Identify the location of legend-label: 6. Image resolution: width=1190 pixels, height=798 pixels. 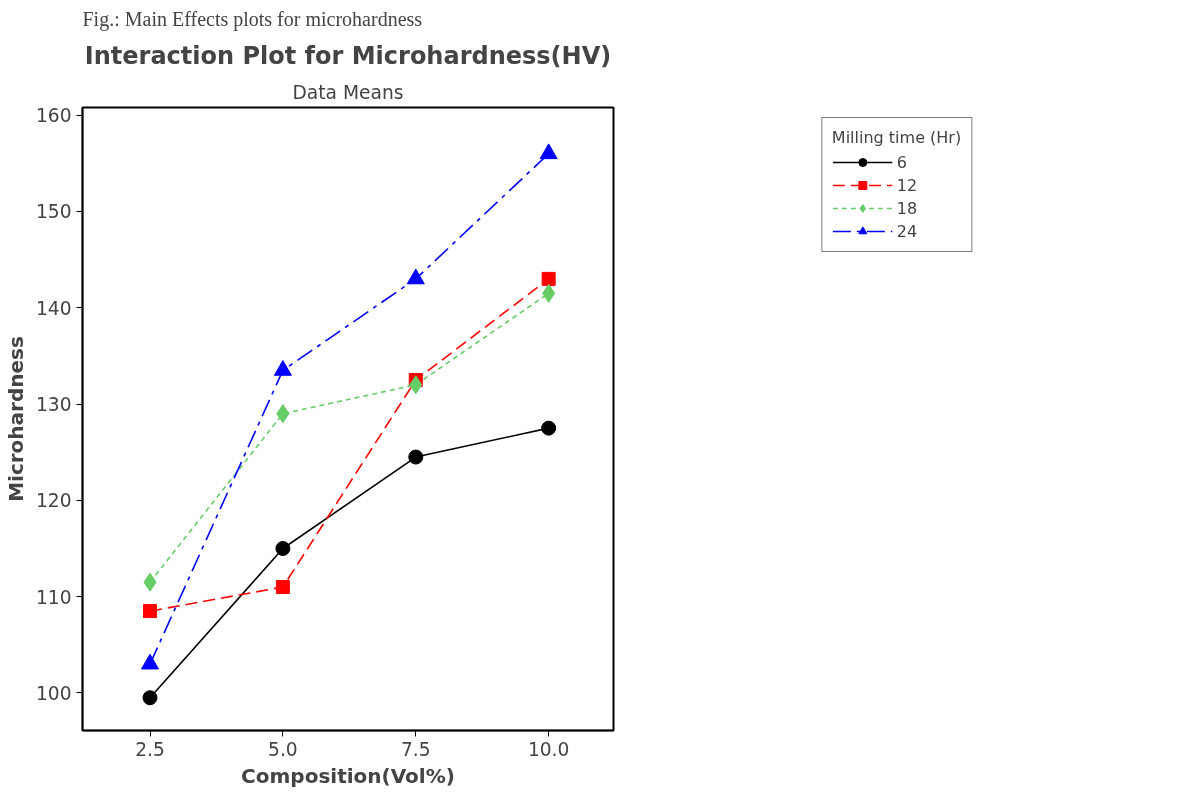
(902, 162).